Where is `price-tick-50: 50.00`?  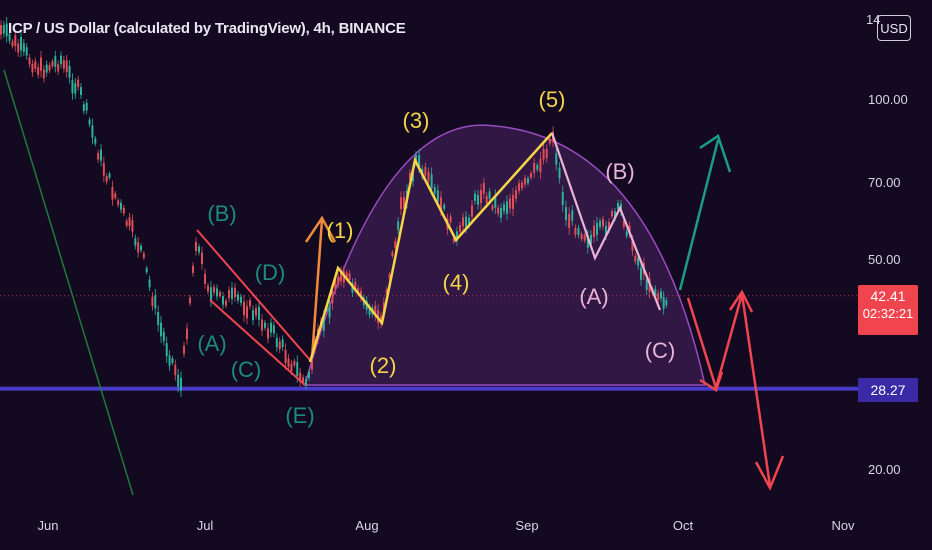 price-tick-50: 50.00 is located at coordinates (884, 259).